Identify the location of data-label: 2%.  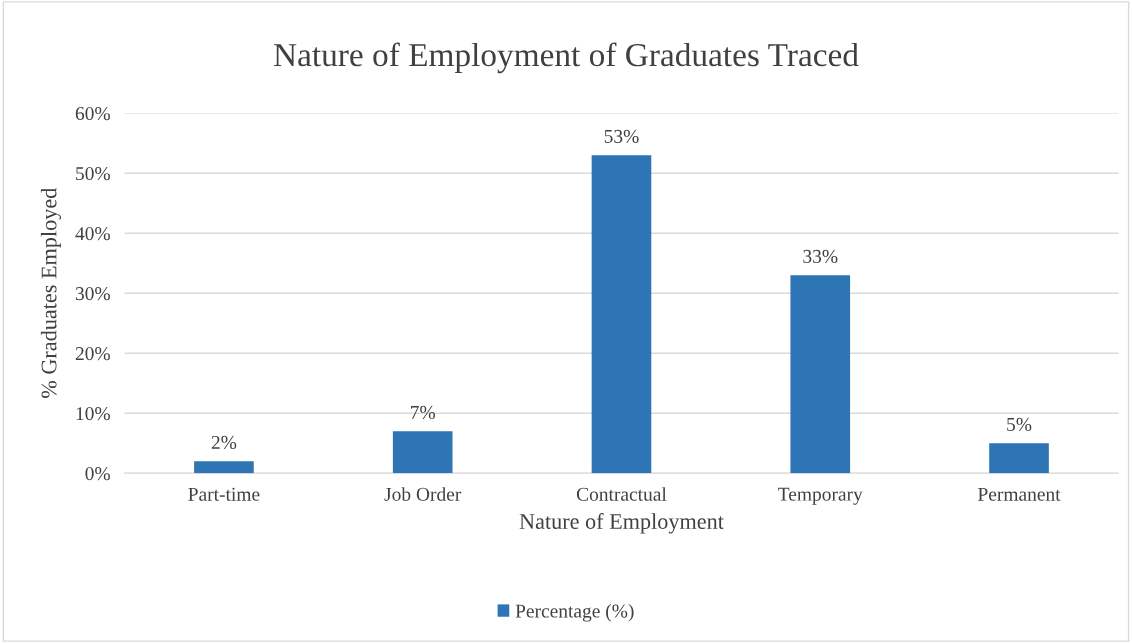
(224, 442).